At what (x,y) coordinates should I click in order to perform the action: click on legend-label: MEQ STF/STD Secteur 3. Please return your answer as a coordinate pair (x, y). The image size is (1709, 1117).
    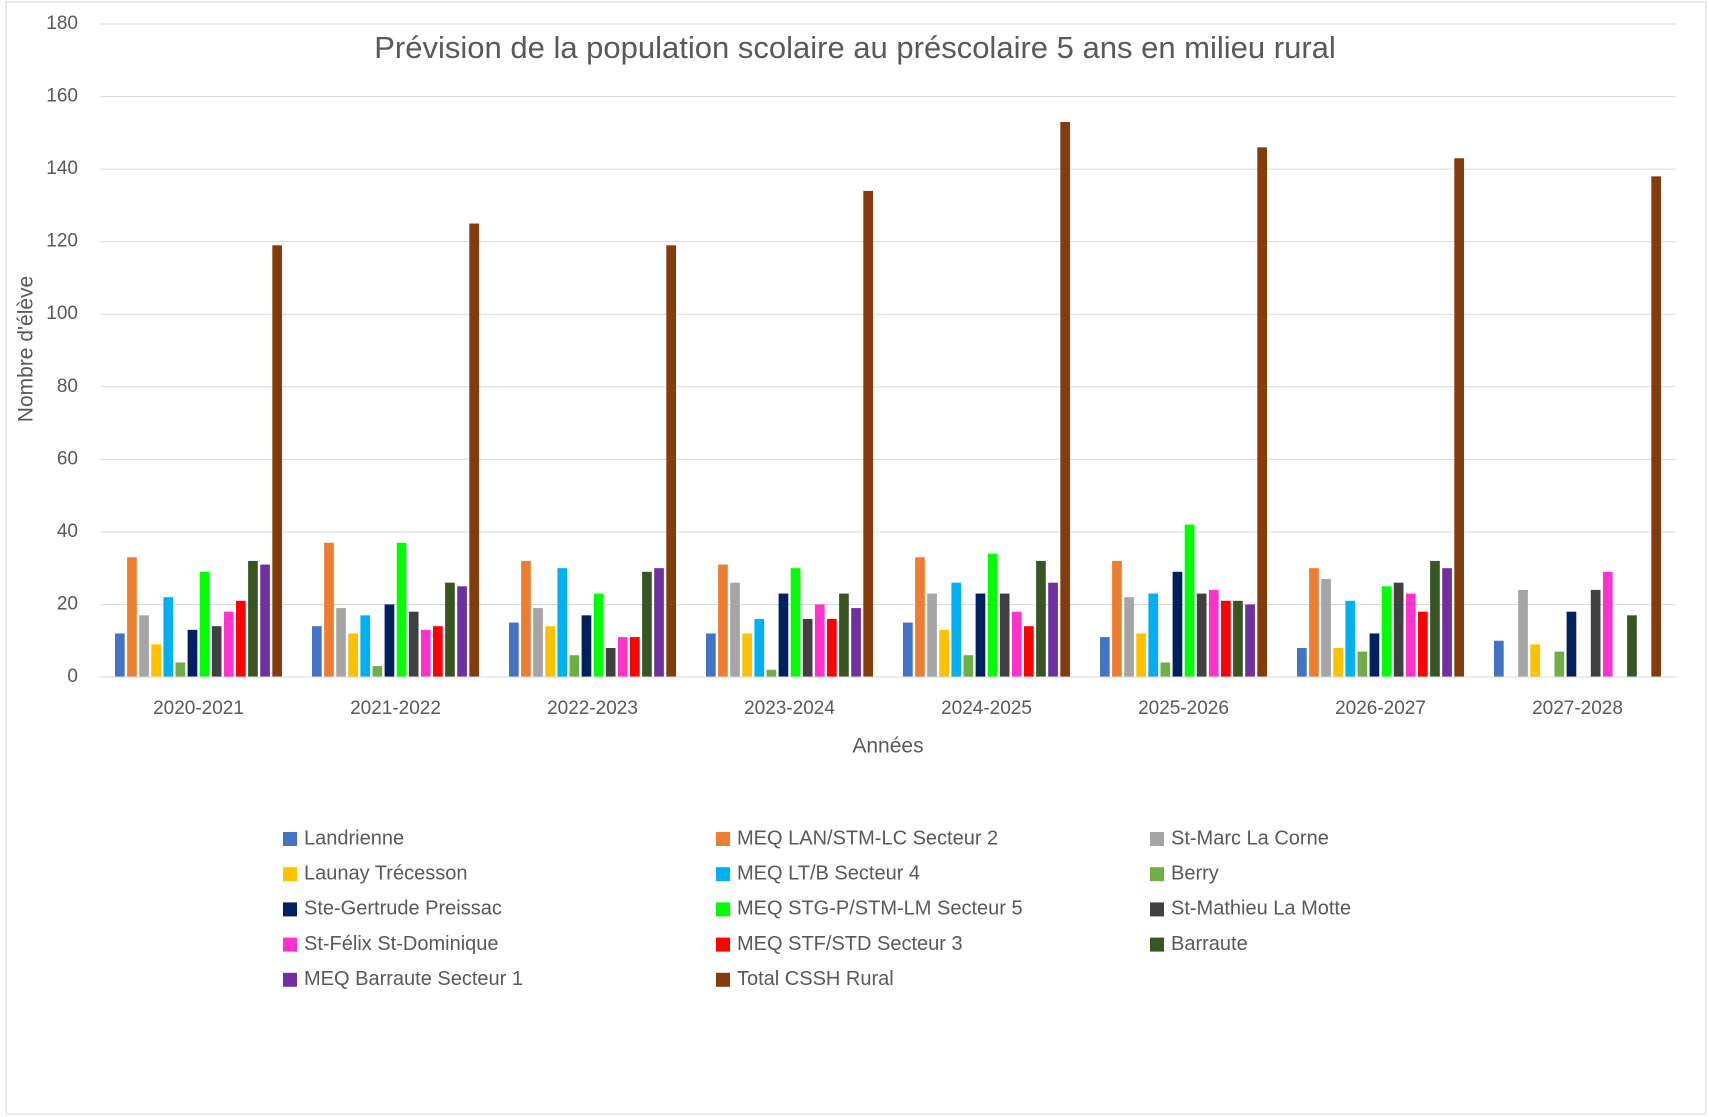
    Looking at the image, I should click on (850, 944).